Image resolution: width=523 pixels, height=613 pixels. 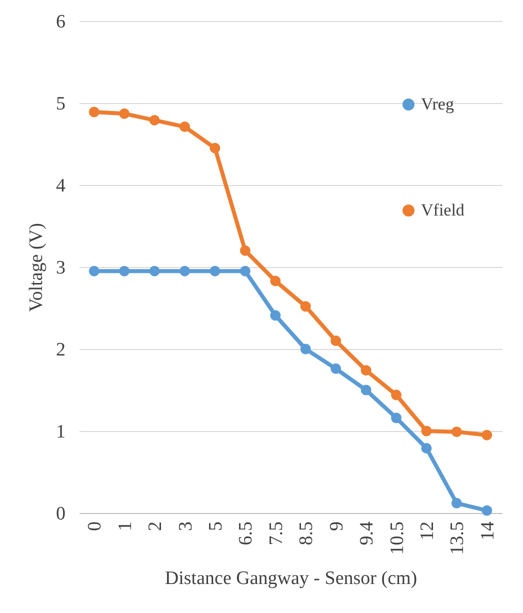 I want to click on legend-label: Vreg, so click(x=437, y=104).